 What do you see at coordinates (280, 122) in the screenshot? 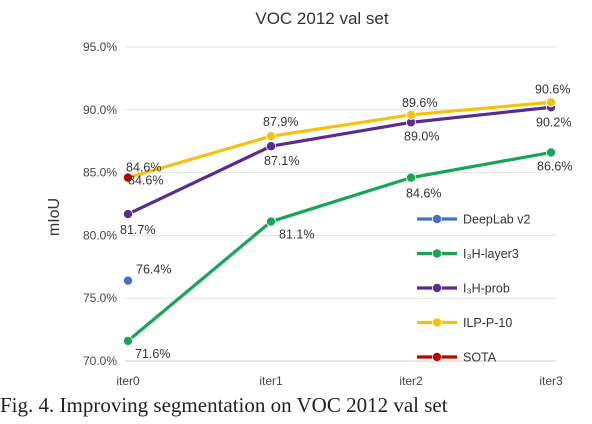
I see `data-label: 87.9%` at bounding box center [280, 122].